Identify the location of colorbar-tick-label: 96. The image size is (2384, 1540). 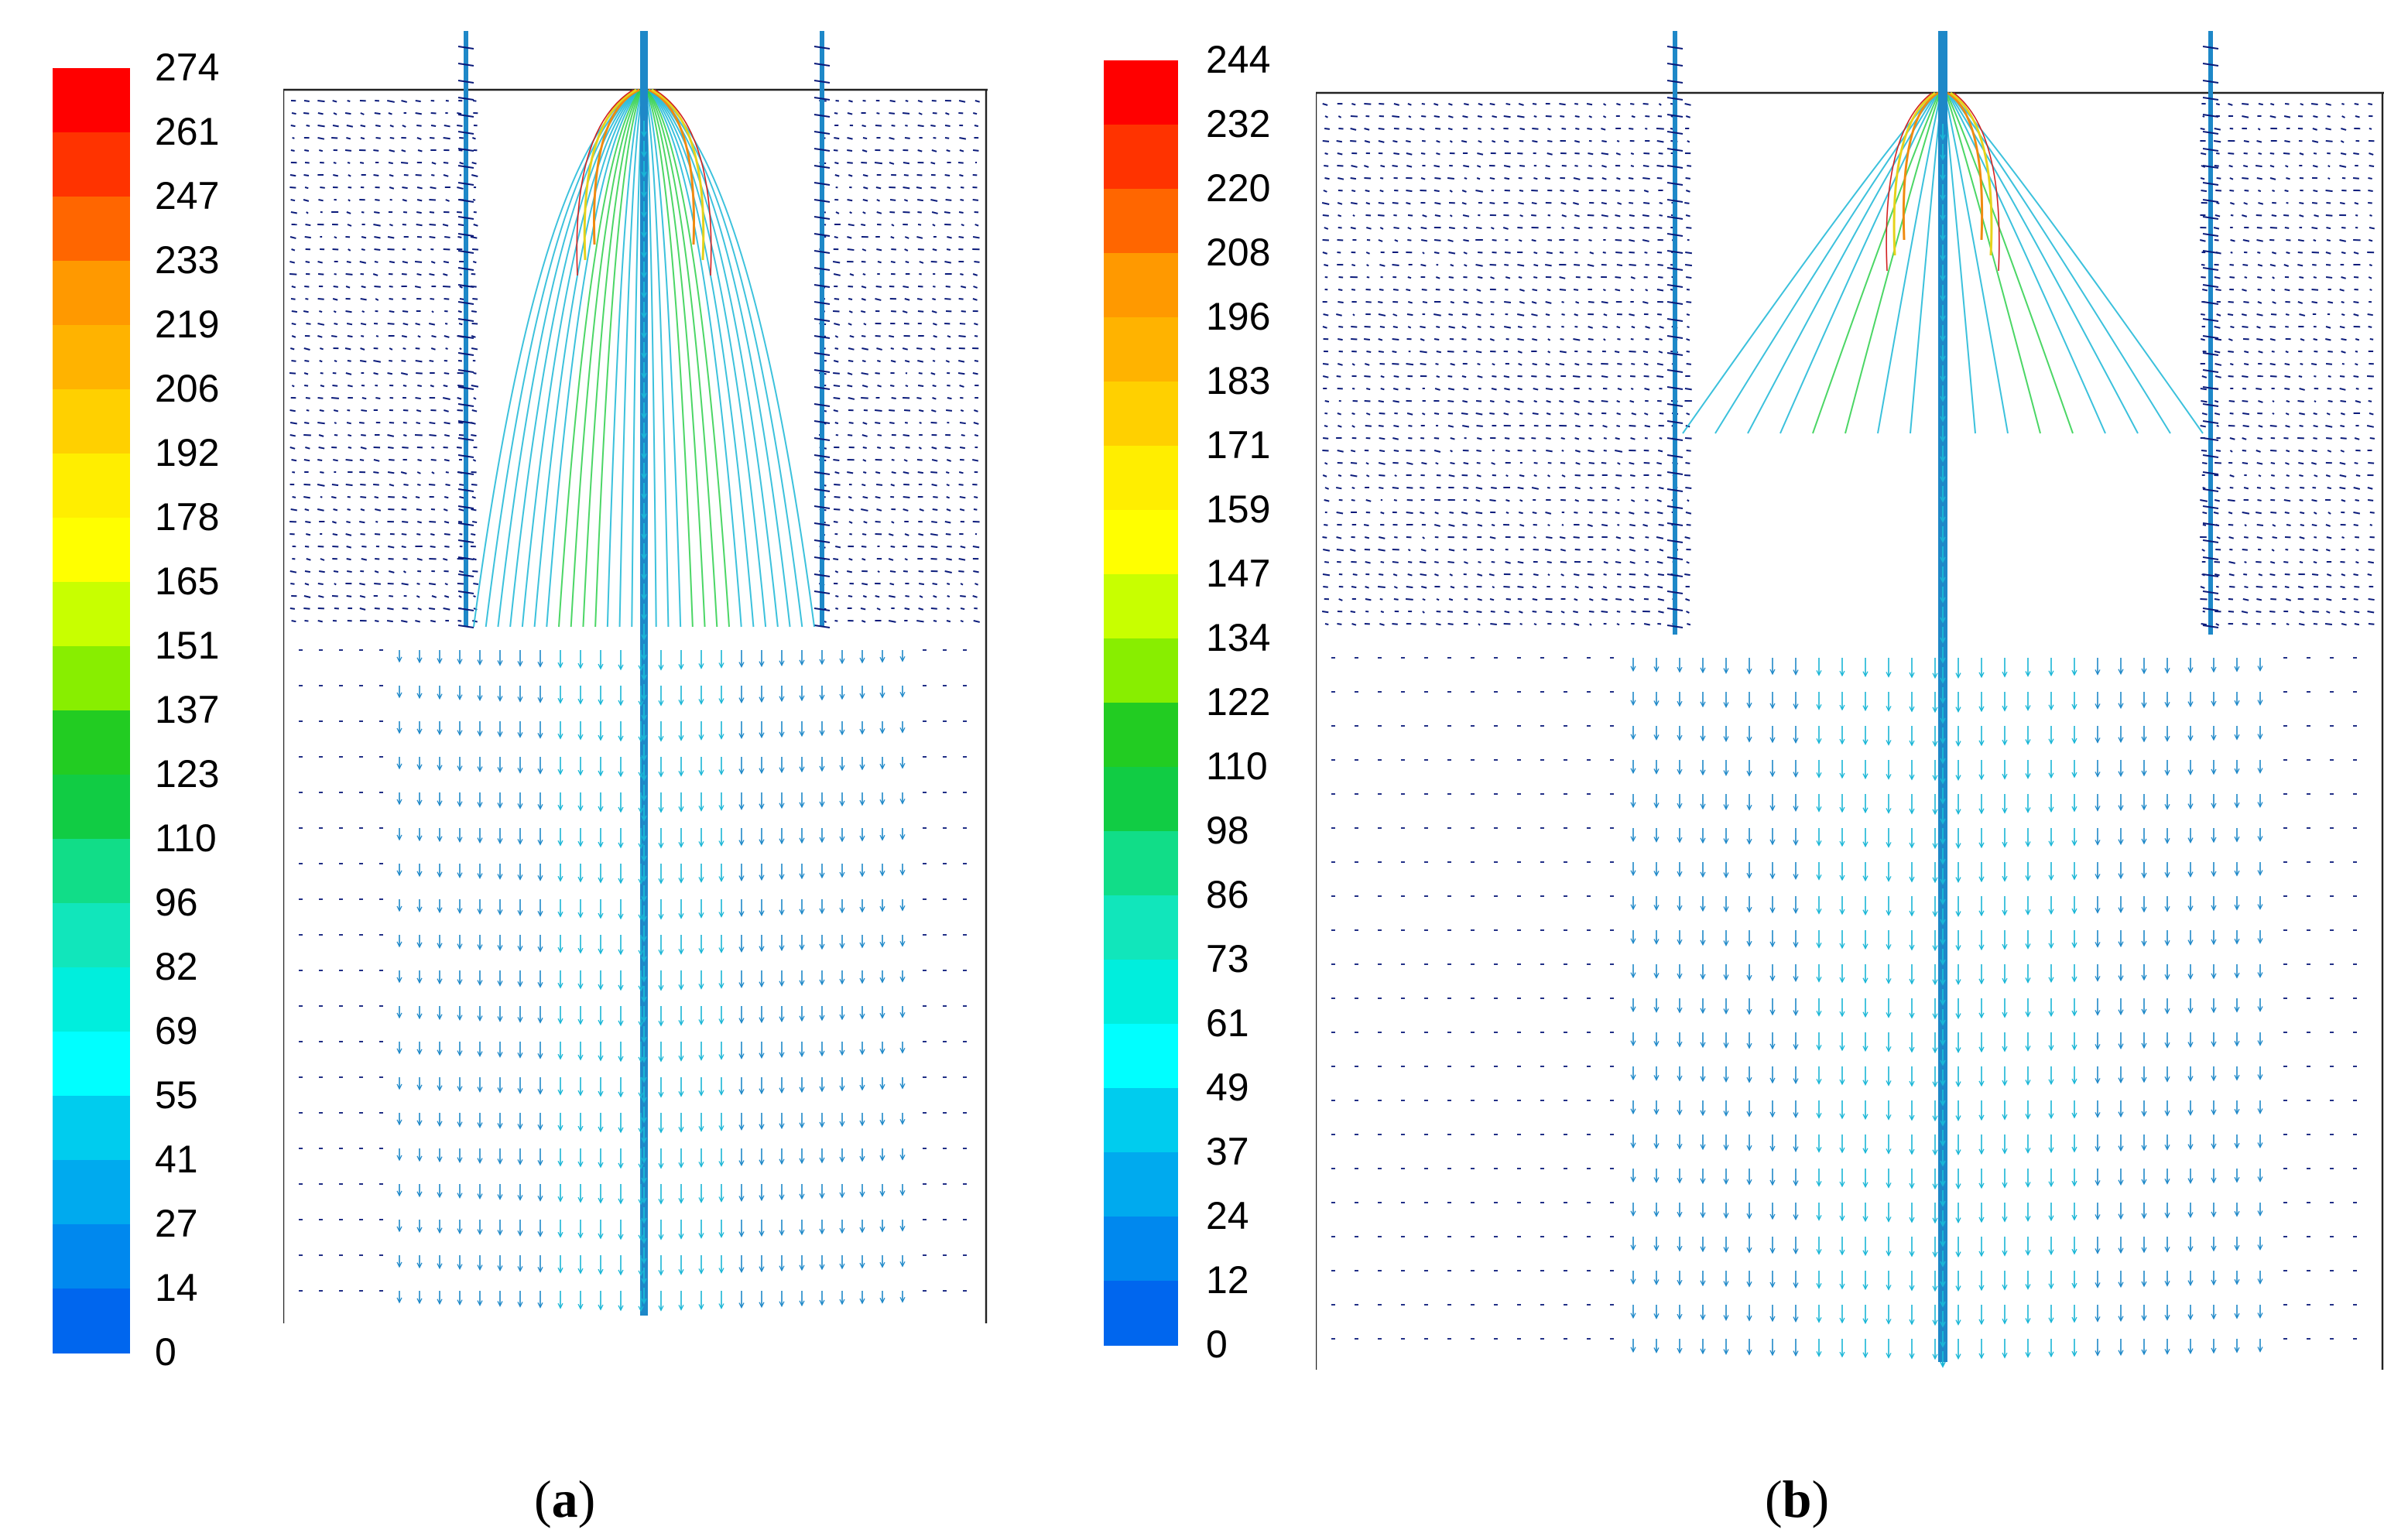
(177, 902).